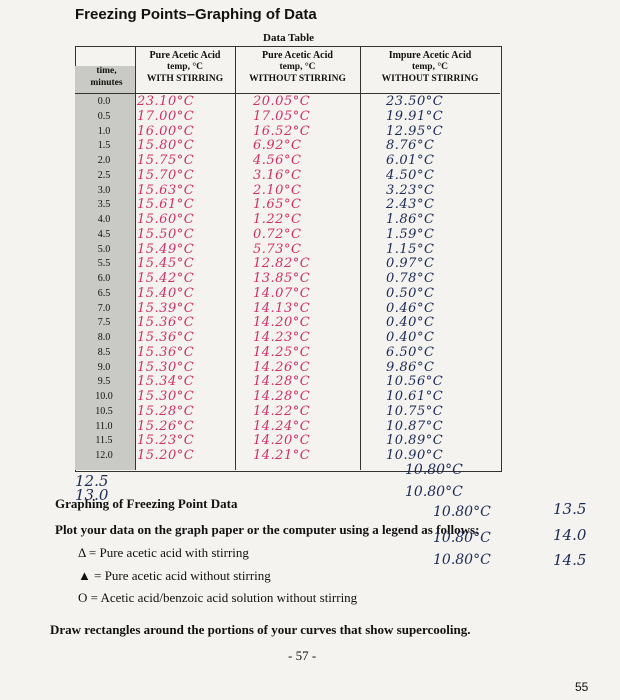  Describe the element at coordinates (104, 278) in the screenshot. I see `time-cell: 6.0` at that location.